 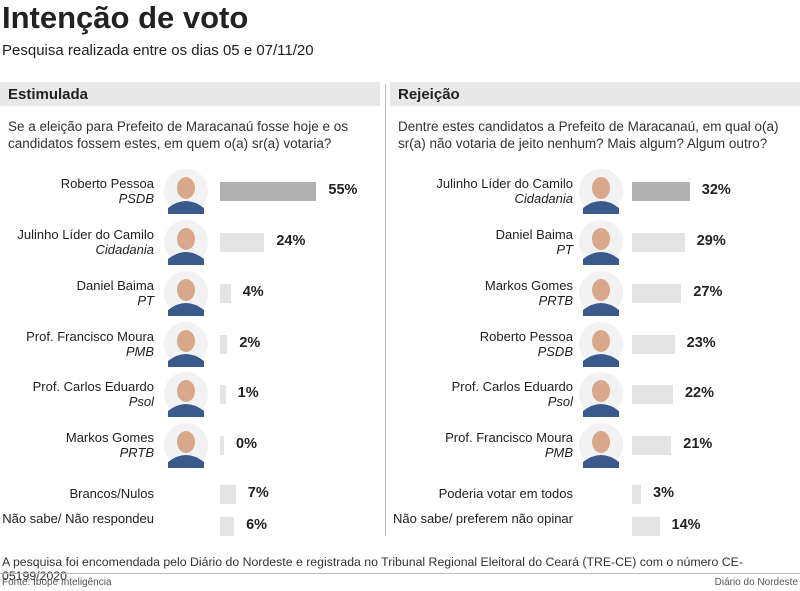 I want to click on value-label: 32%, so click(x=716, y=190).